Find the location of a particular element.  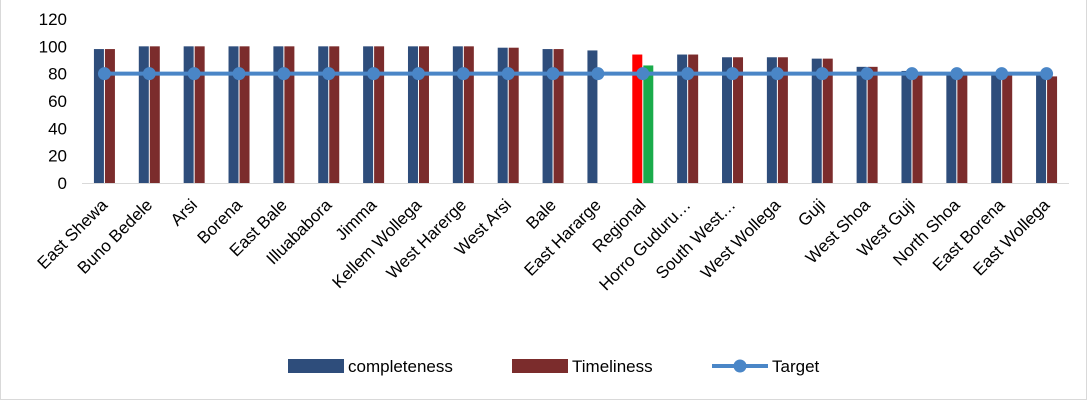

y-tick-label: 120 is located at coordinates (53, 19).